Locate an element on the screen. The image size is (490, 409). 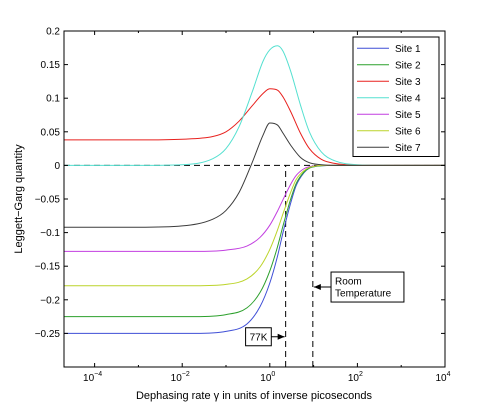
legend-label-site-3: Site 3 is located at coordinates (408, 82).